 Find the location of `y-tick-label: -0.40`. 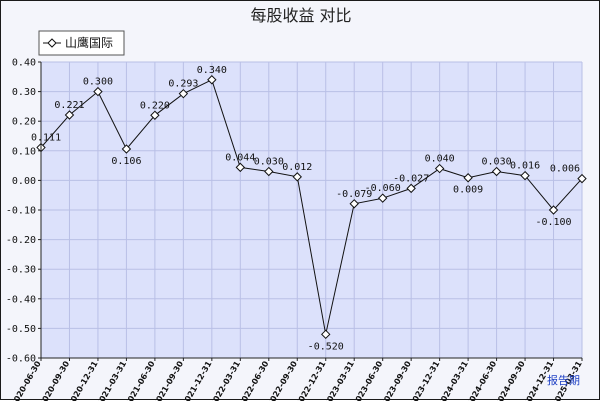

y-tick-label: -0.40 is located at coordinates (21, 299).